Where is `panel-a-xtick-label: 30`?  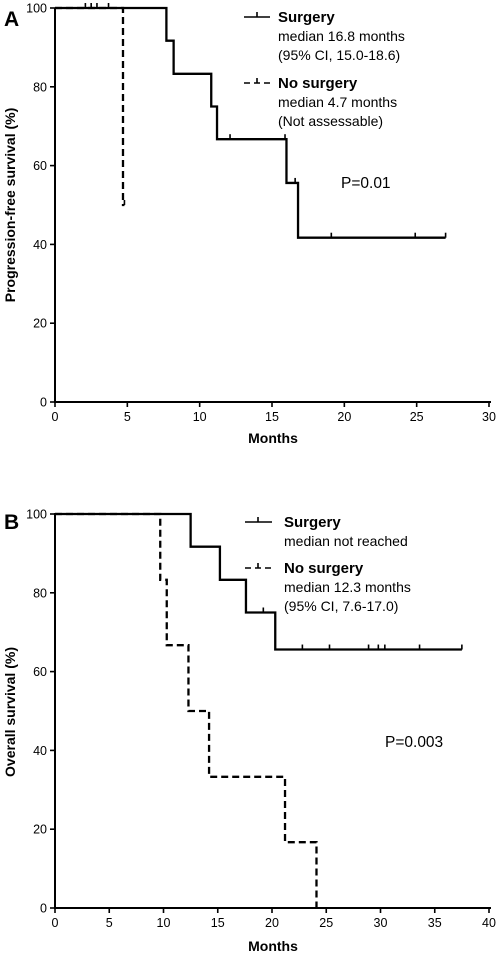
panel-a-xtick-label: 30 is located at coordinates (489, 417).